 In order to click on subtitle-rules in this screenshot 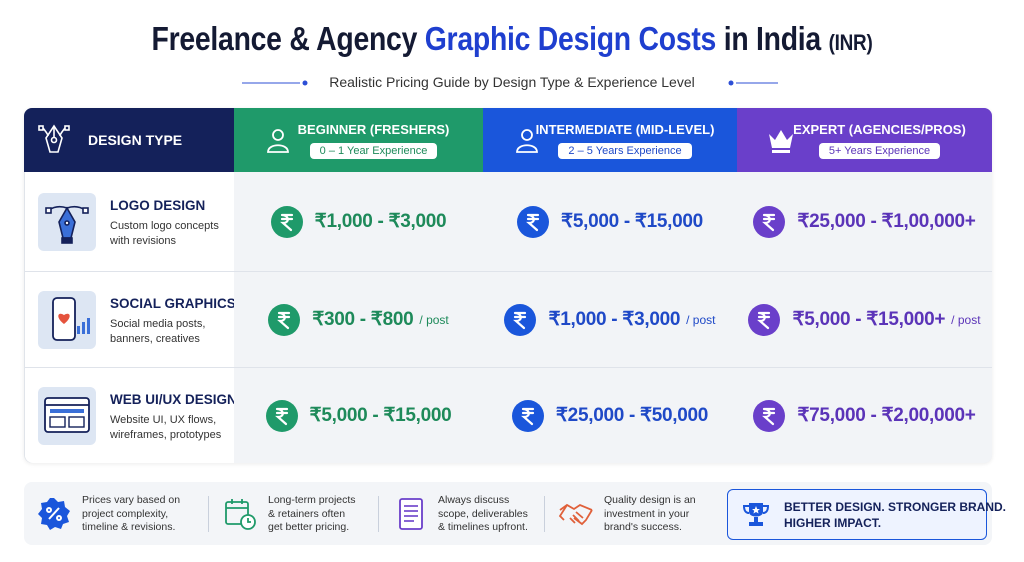, I will do `click(510, 83)`.